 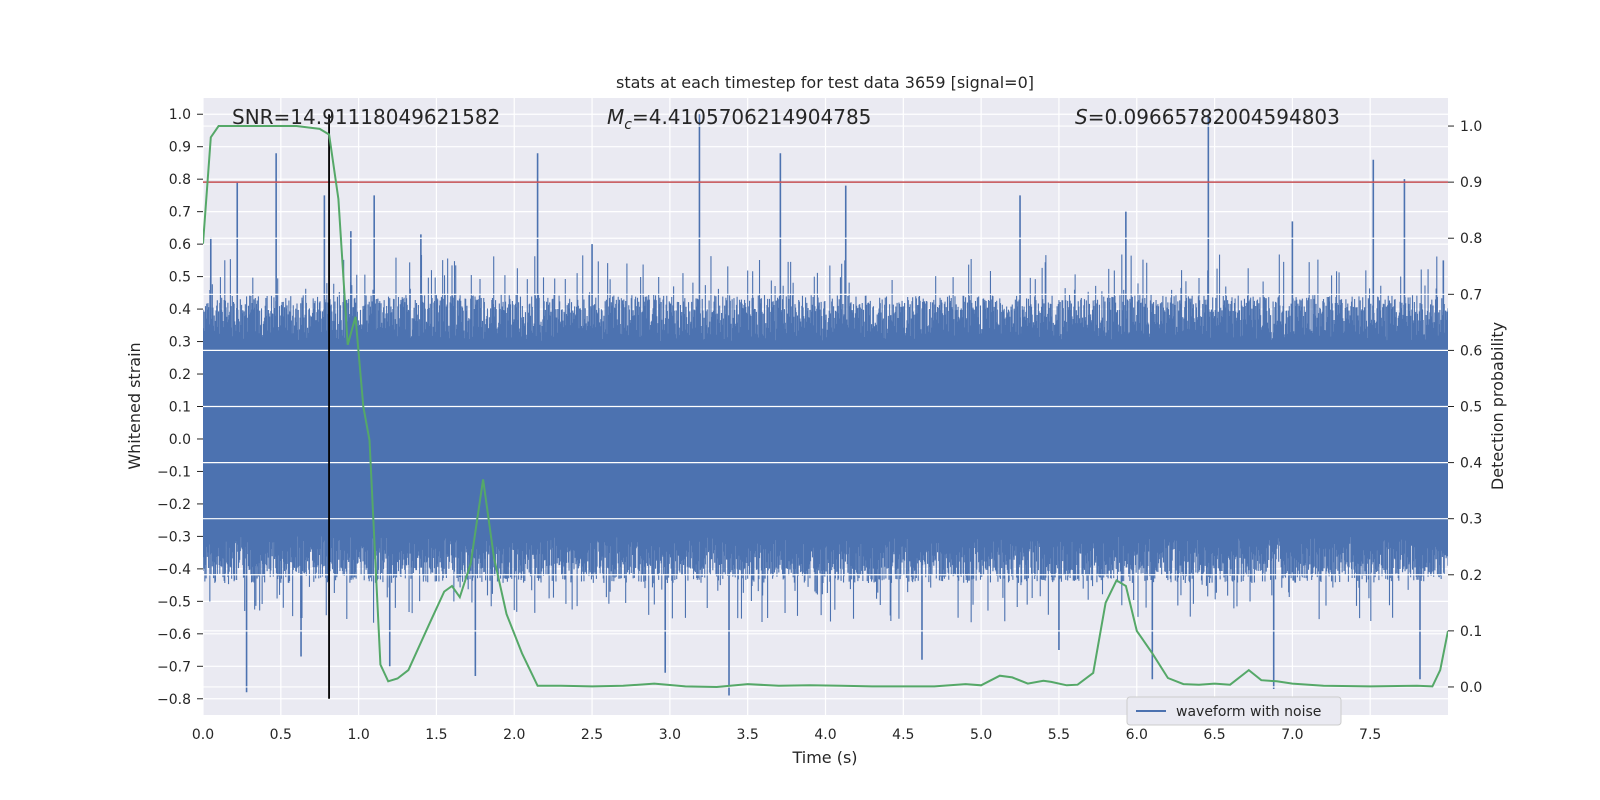 What do you see at coordinates (203, 735) in the screenshot?
I see `x-tick-label: 0.0` at bounding box center [203, 735].